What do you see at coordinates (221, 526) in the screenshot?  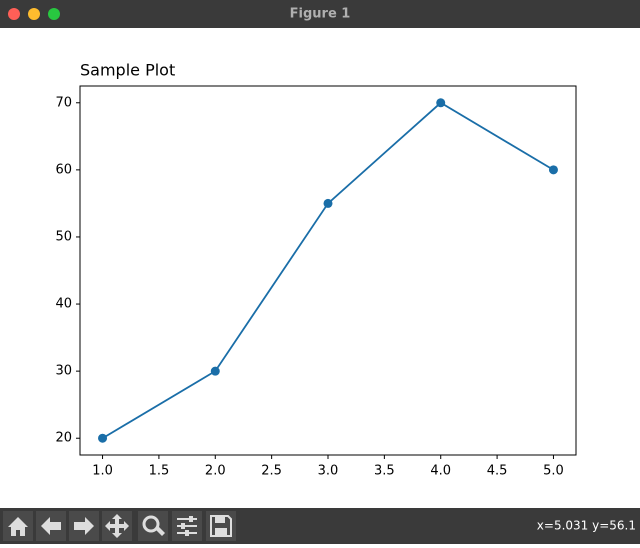 I see `save-button` at bounding box center [221, 526].